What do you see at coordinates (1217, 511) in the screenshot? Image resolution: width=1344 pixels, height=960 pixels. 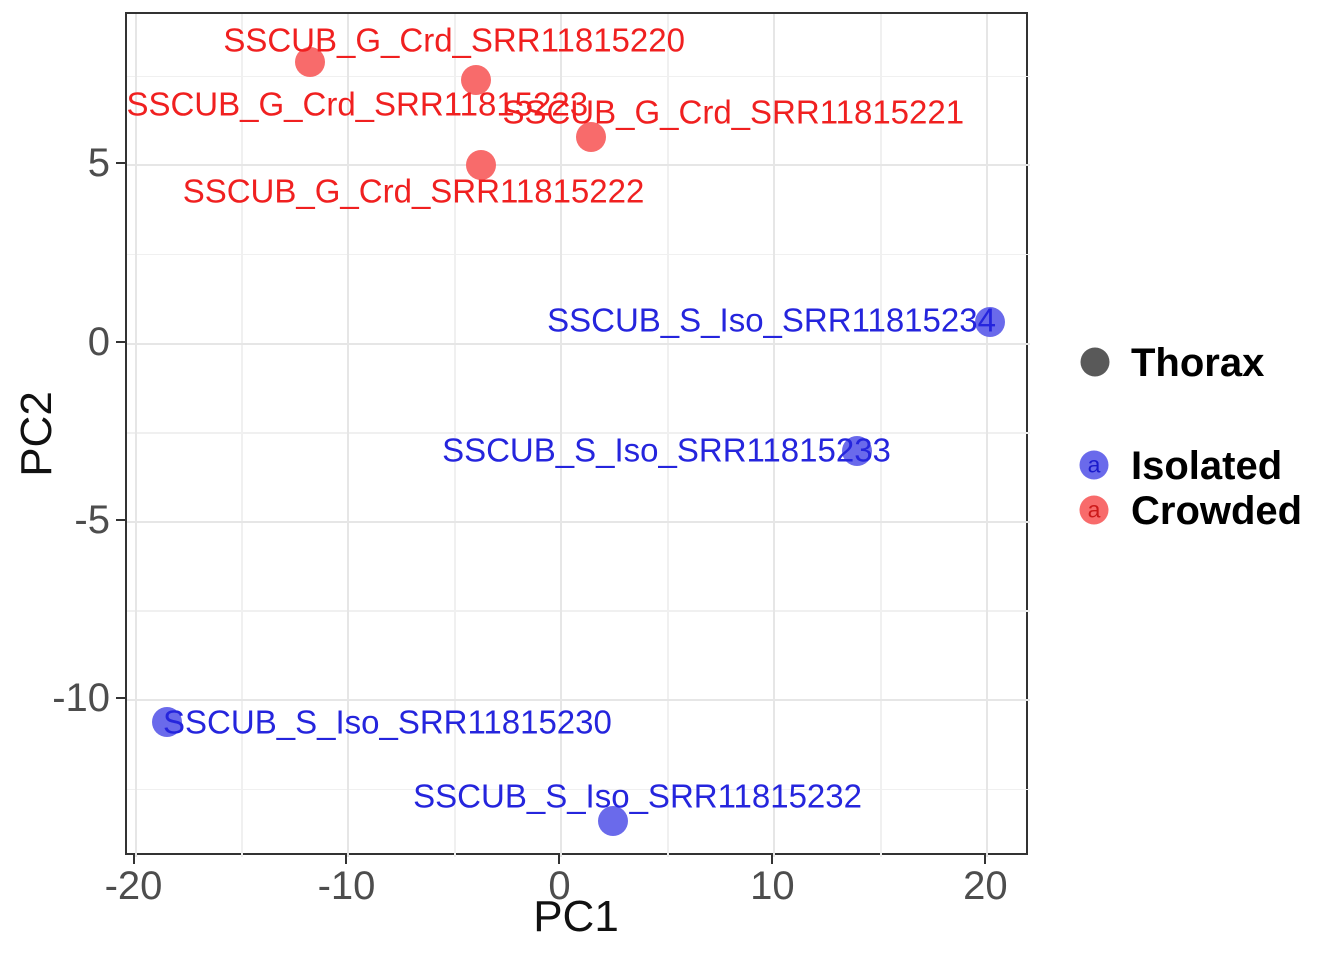 I see `legend-label-crowded: Crowded` at bounding box center [1217, 511].